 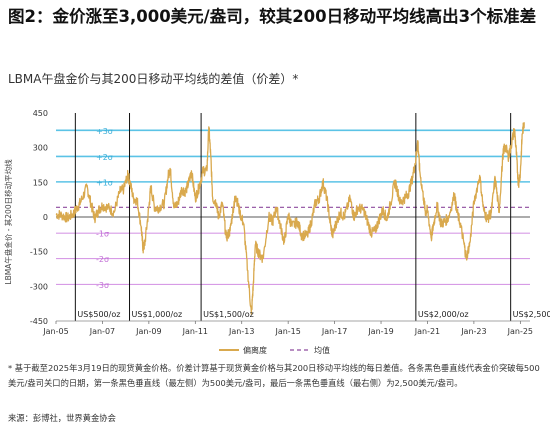 I want to click on threshold-label-0: US$500/oz, so click(x=98, y=314).